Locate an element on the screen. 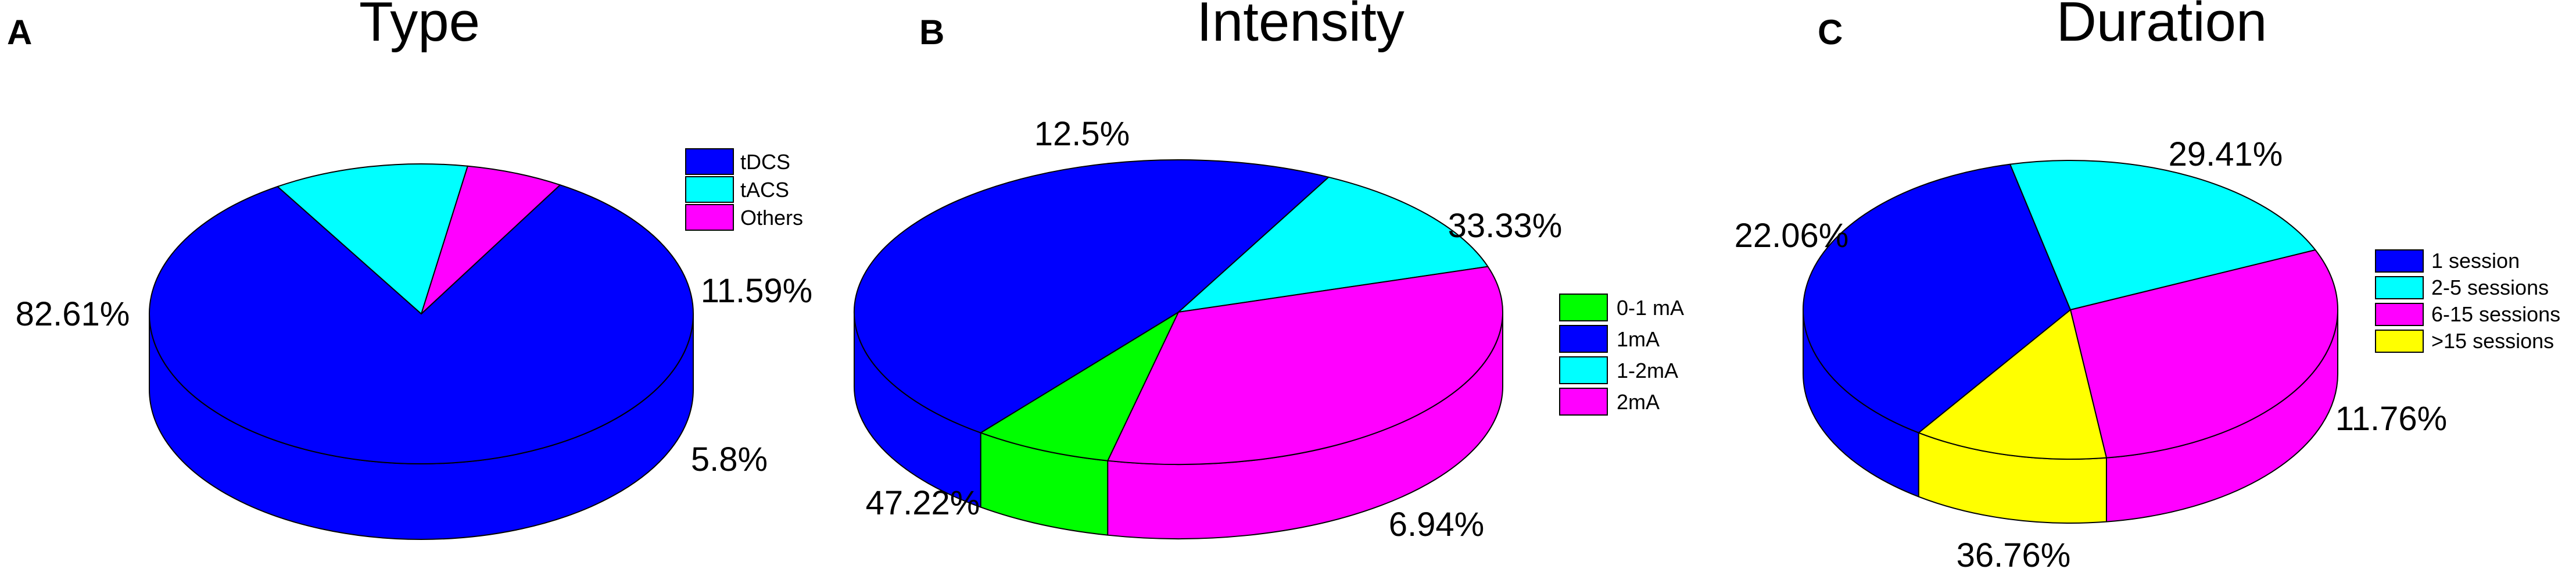 The height and width of the screenshot is (576, 2576). legend-label-tacs: tACS is located at coordinates (764, 190).